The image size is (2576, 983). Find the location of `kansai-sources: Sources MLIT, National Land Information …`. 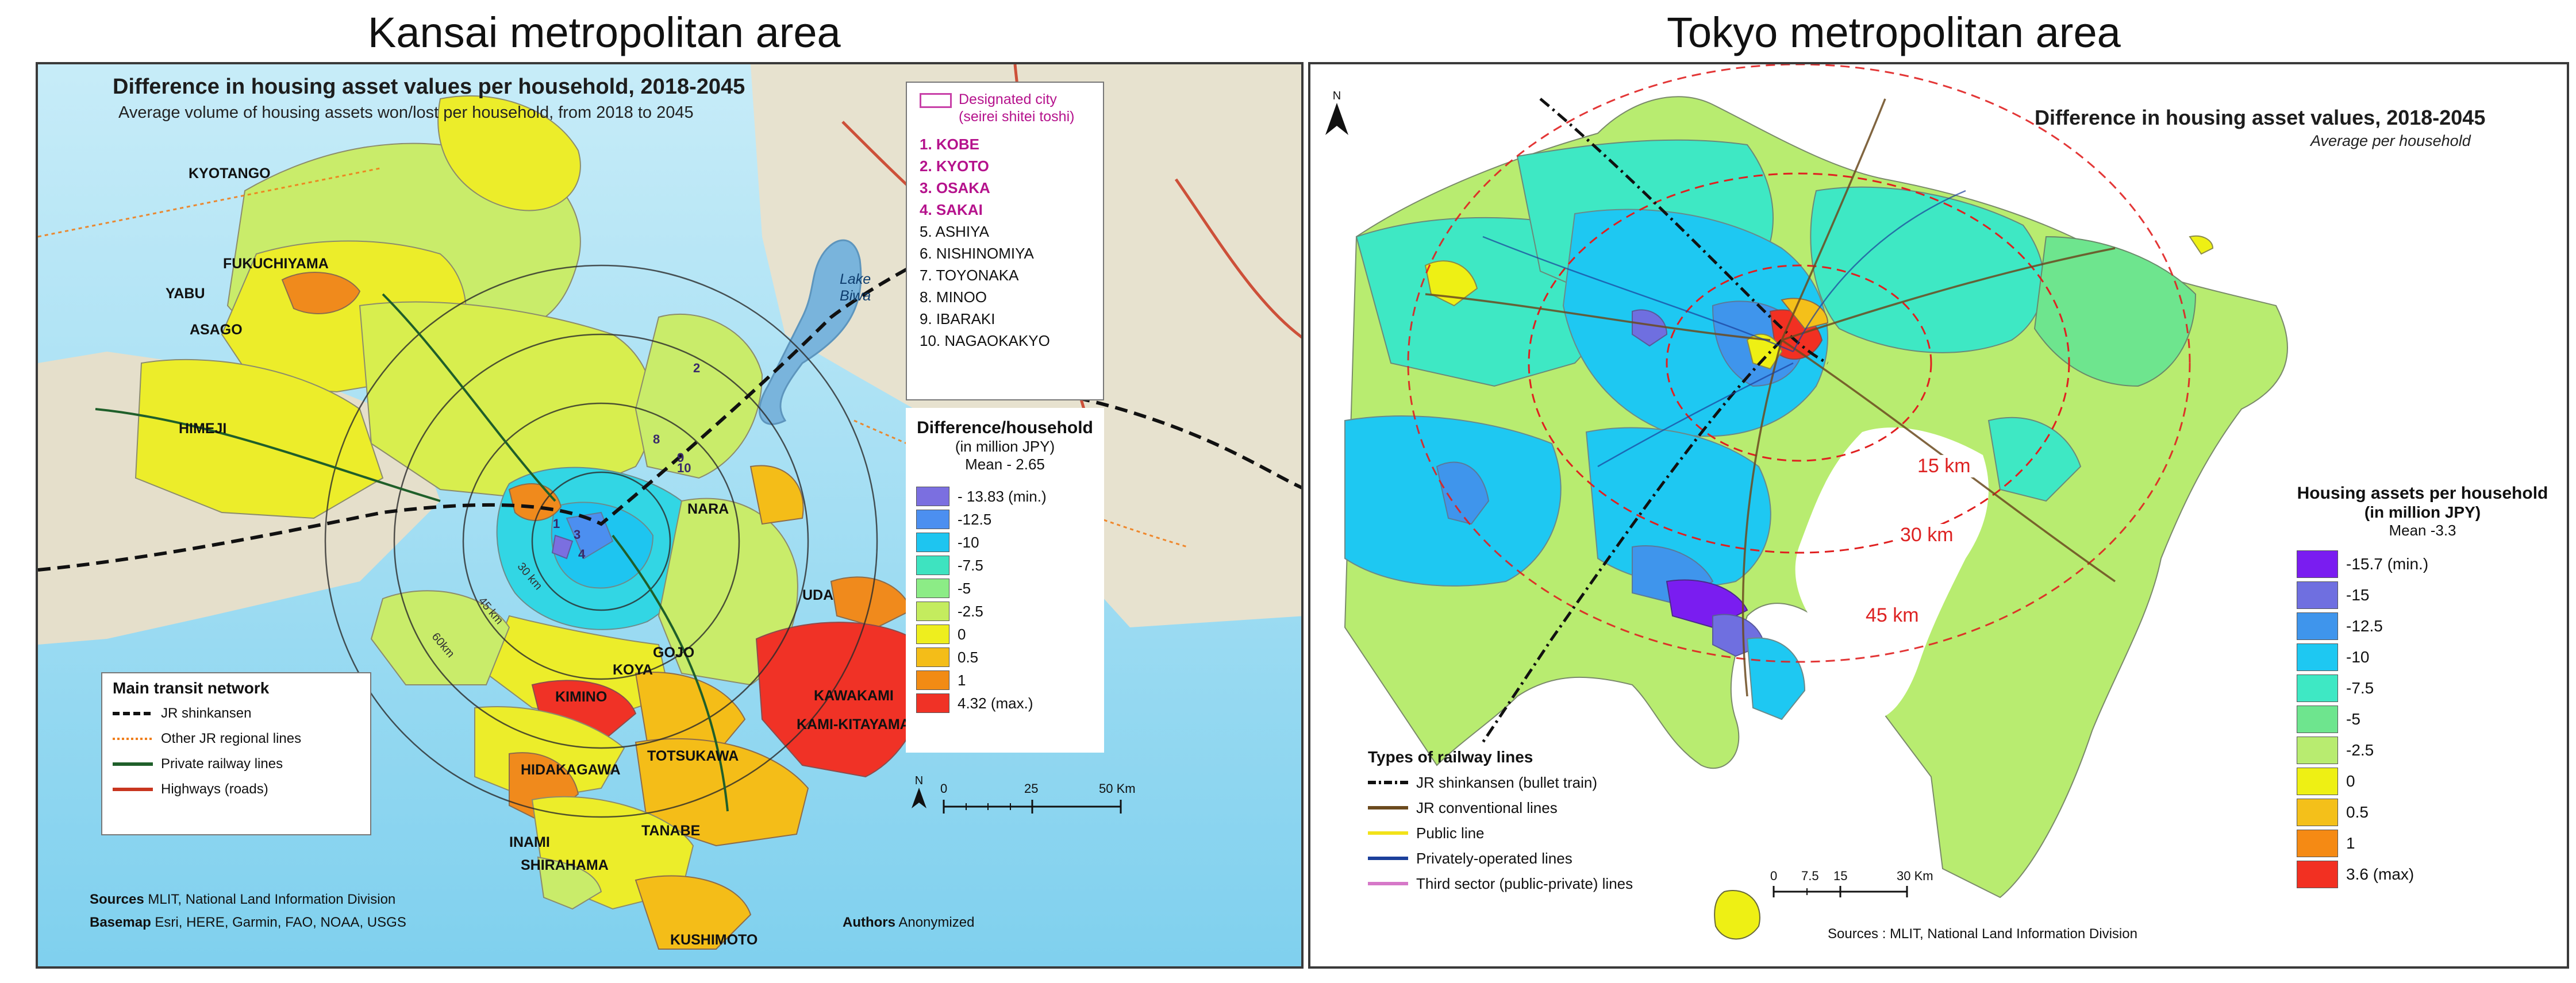

kansai-sources: Sources MLIT, National Land Information … is located at coordinates (242, 900).